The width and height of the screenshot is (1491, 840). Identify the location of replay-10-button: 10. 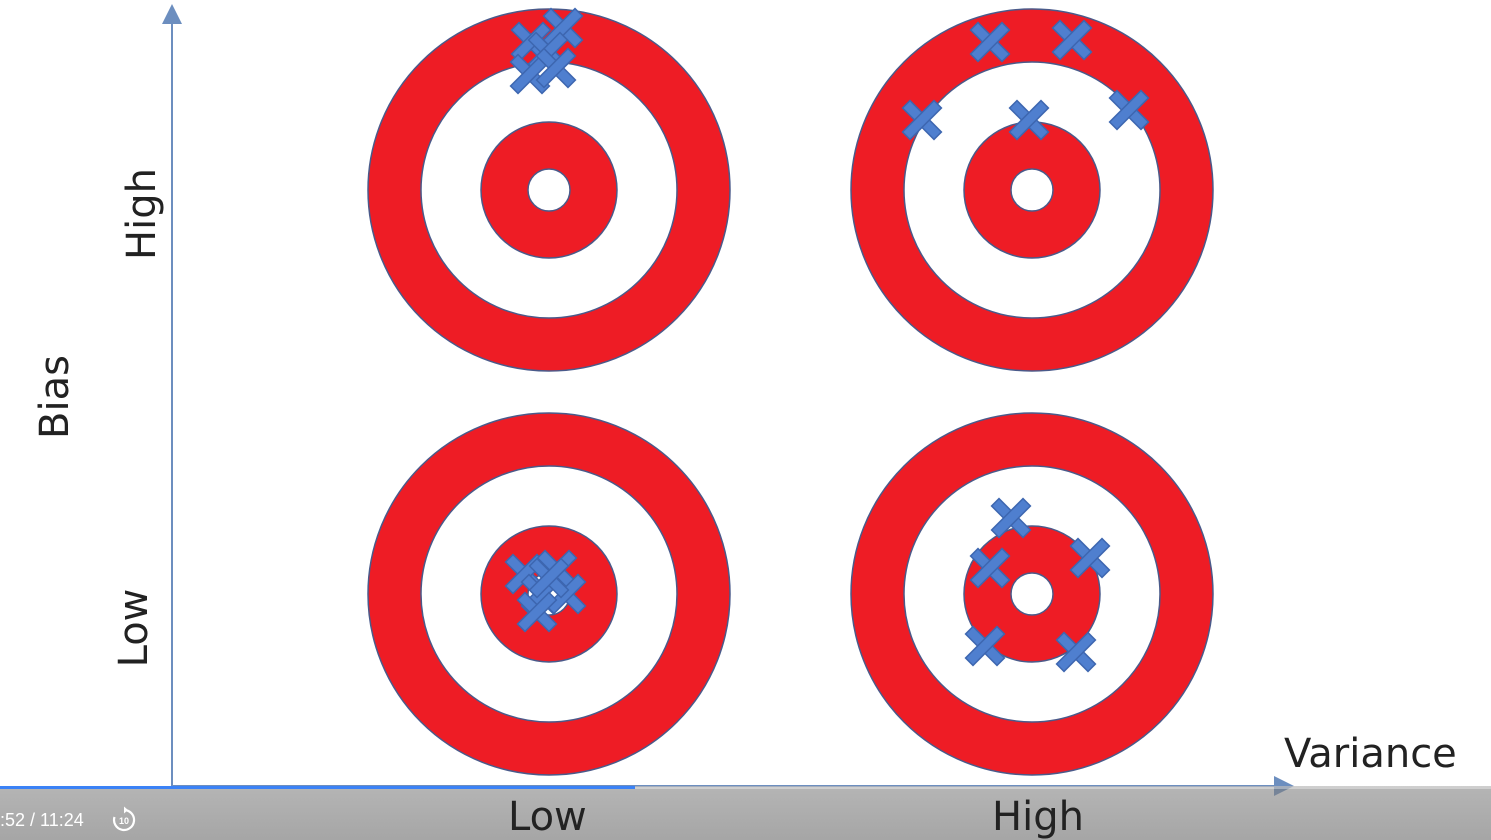
(124, 820).